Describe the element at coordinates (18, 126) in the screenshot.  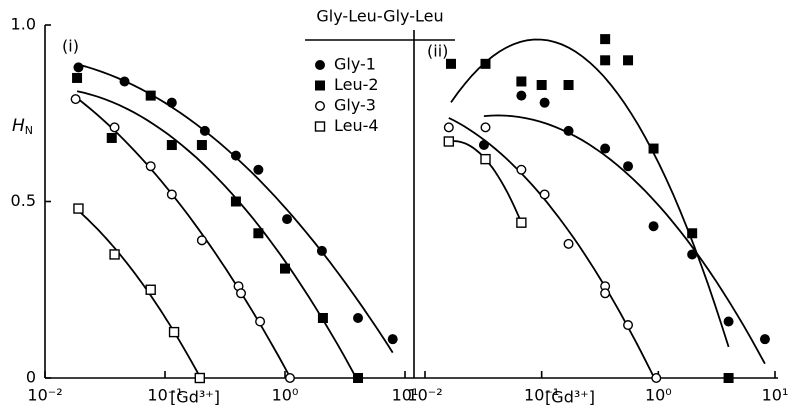
I see `y-axis-label-main: H` at that location.